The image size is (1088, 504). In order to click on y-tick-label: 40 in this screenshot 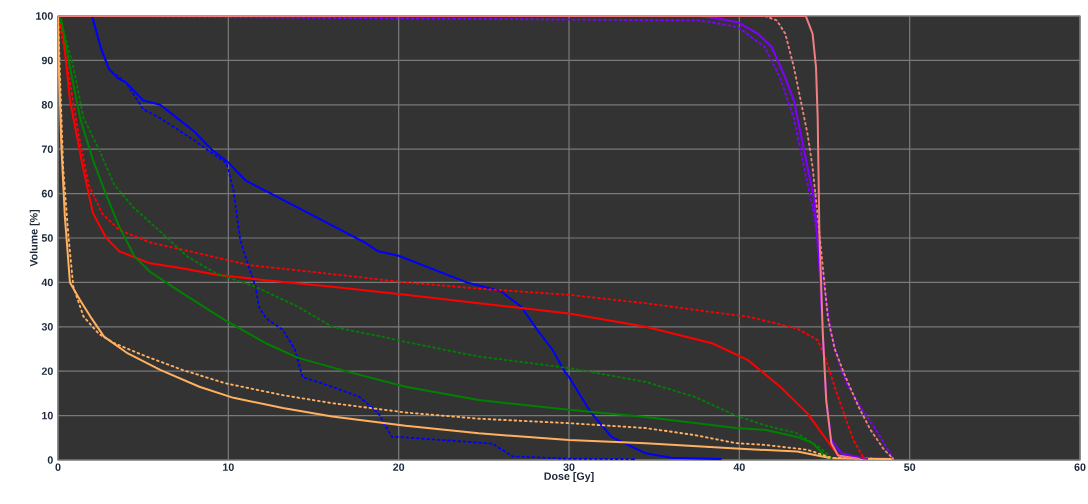, I will do `click(47, 282)`.